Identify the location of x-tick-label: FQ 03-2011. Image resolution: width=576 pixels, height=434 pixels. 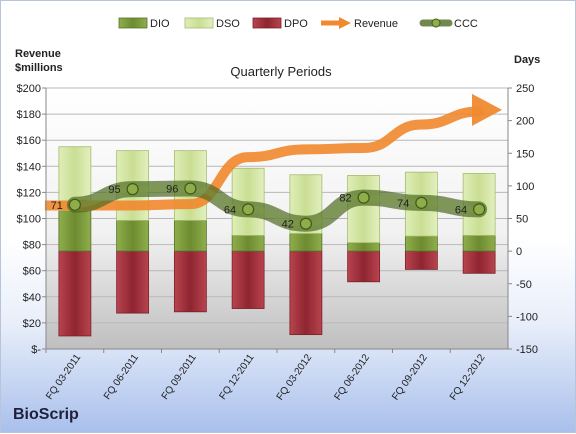
(63, 377).